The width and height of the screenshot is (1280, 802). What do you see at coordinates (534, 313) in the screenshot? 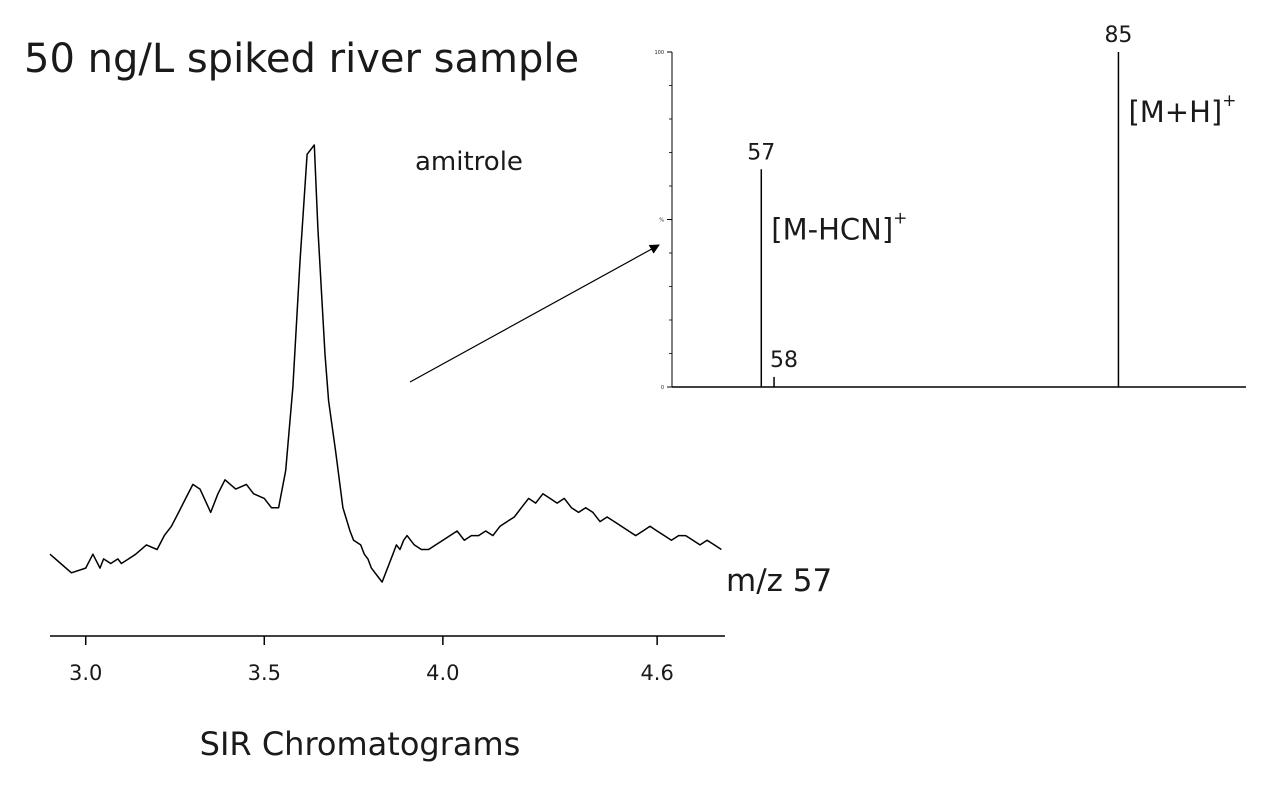
I see `peak-to-spectrum-arrow` at bounding box center [534, 313].